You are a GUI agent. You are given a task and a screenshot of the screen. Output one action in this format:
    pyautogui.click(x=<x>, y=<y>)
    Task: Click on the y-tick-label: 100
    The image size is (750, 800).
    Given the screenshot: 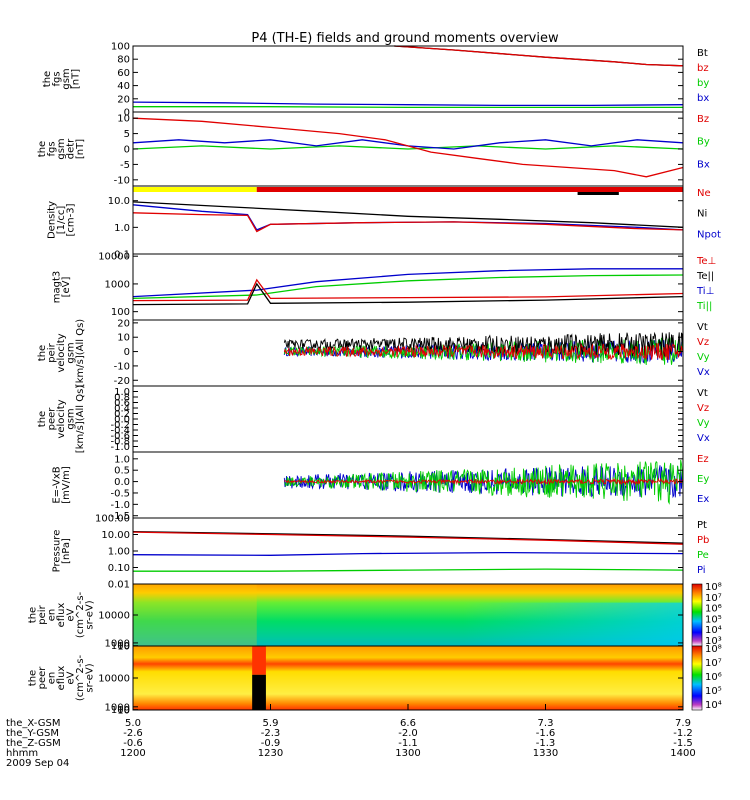 What is the action you would take?
    pyautogui.click(x=120, y=47)
    